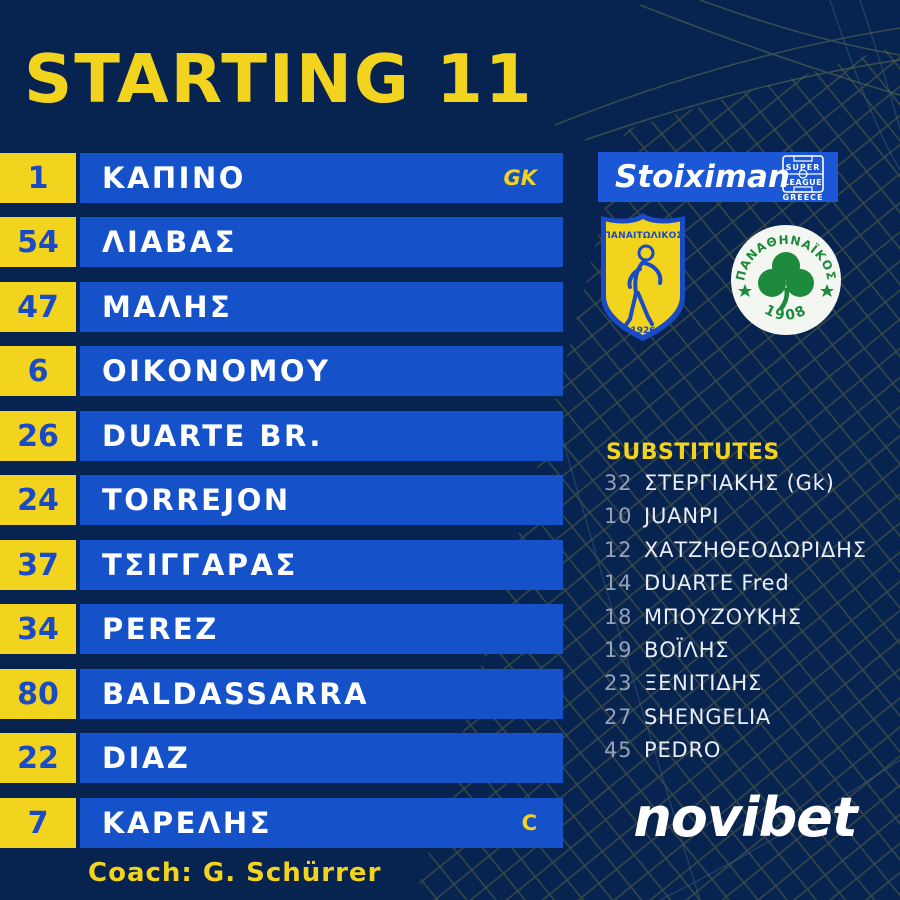  I want to click on player-number: 24, so click(38, 500).